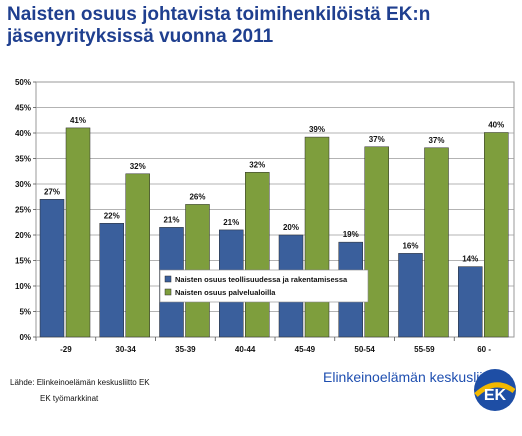 The width and height of the screenshot is (522, 436). I want to click on data-label: 20%, so click(291, 227).